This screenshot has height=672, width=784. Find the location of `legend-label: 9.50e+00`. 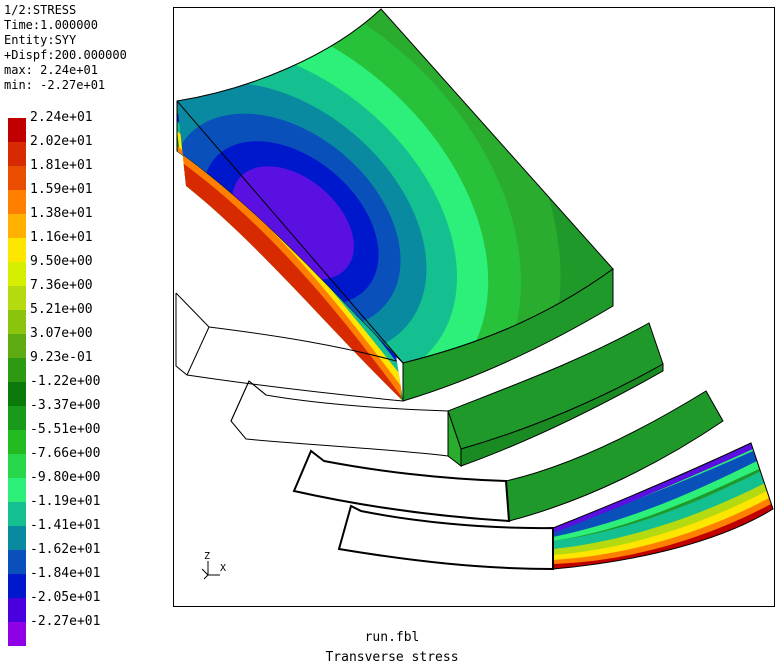

legend-label: 9.50e+00 is located at coordinates (61, 261).